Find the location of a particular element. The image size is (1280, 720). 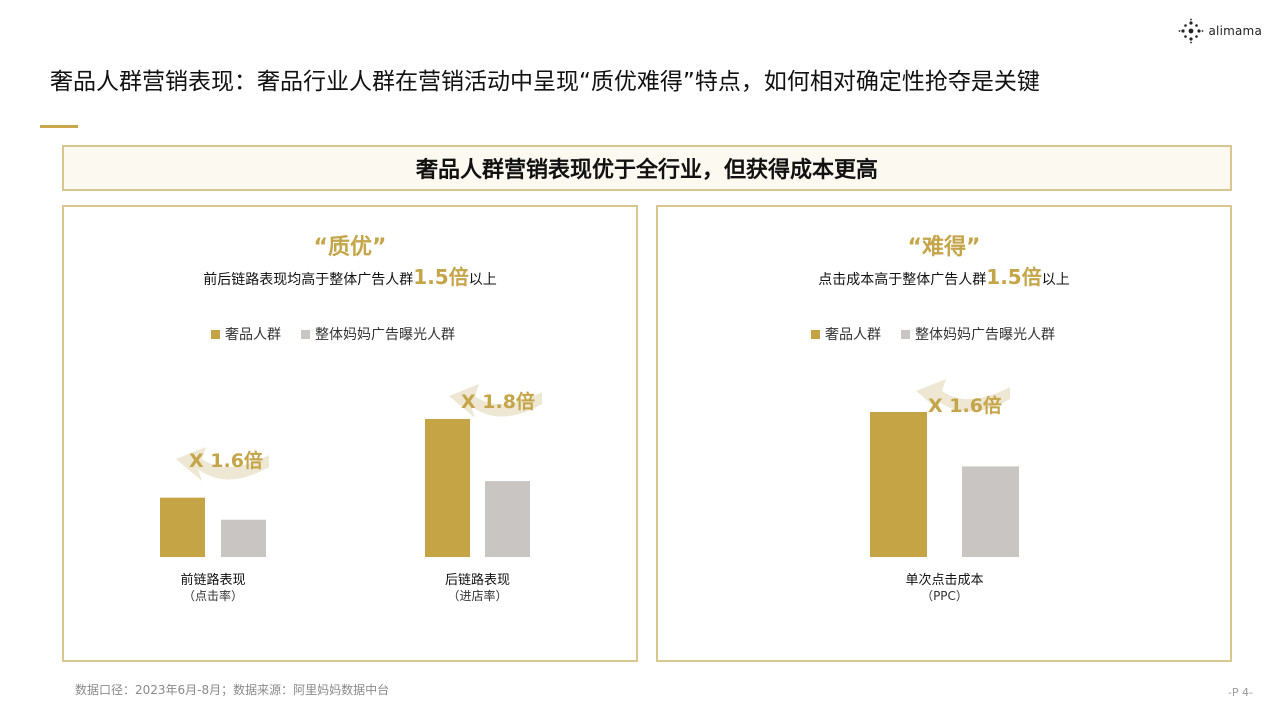

panel-subtitle: 前后链路表现均高于整体广告人群1.5倍以上 is located at coordinates (350, 275).